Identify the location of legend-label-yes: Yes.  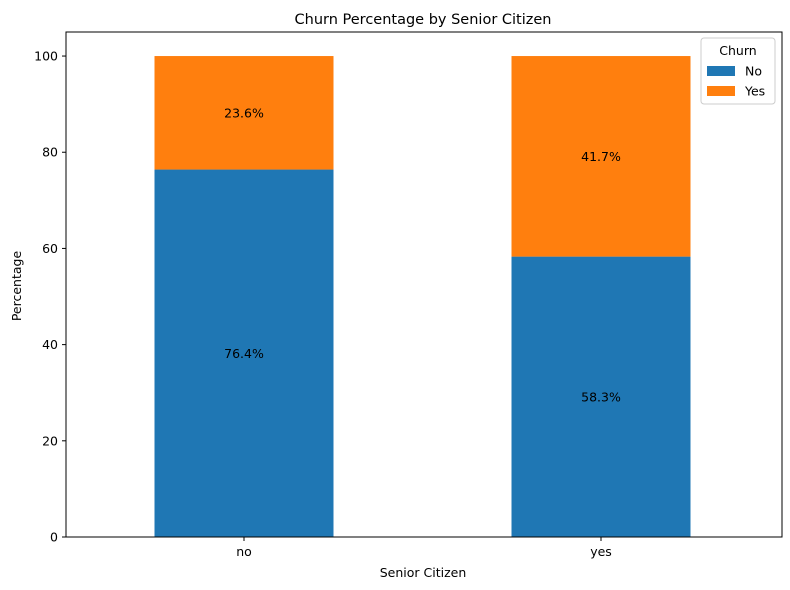
(754, 91).